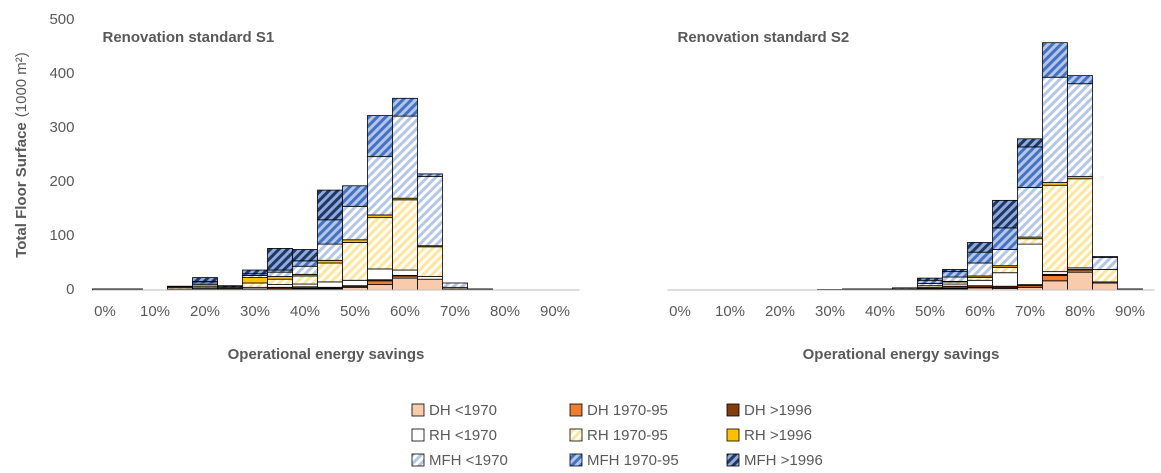 The image size is (1161, 473). Describe the element at coordinates (901, 354) in the screenshot. I see `x-axis-label: Operational energy savings` at that location.